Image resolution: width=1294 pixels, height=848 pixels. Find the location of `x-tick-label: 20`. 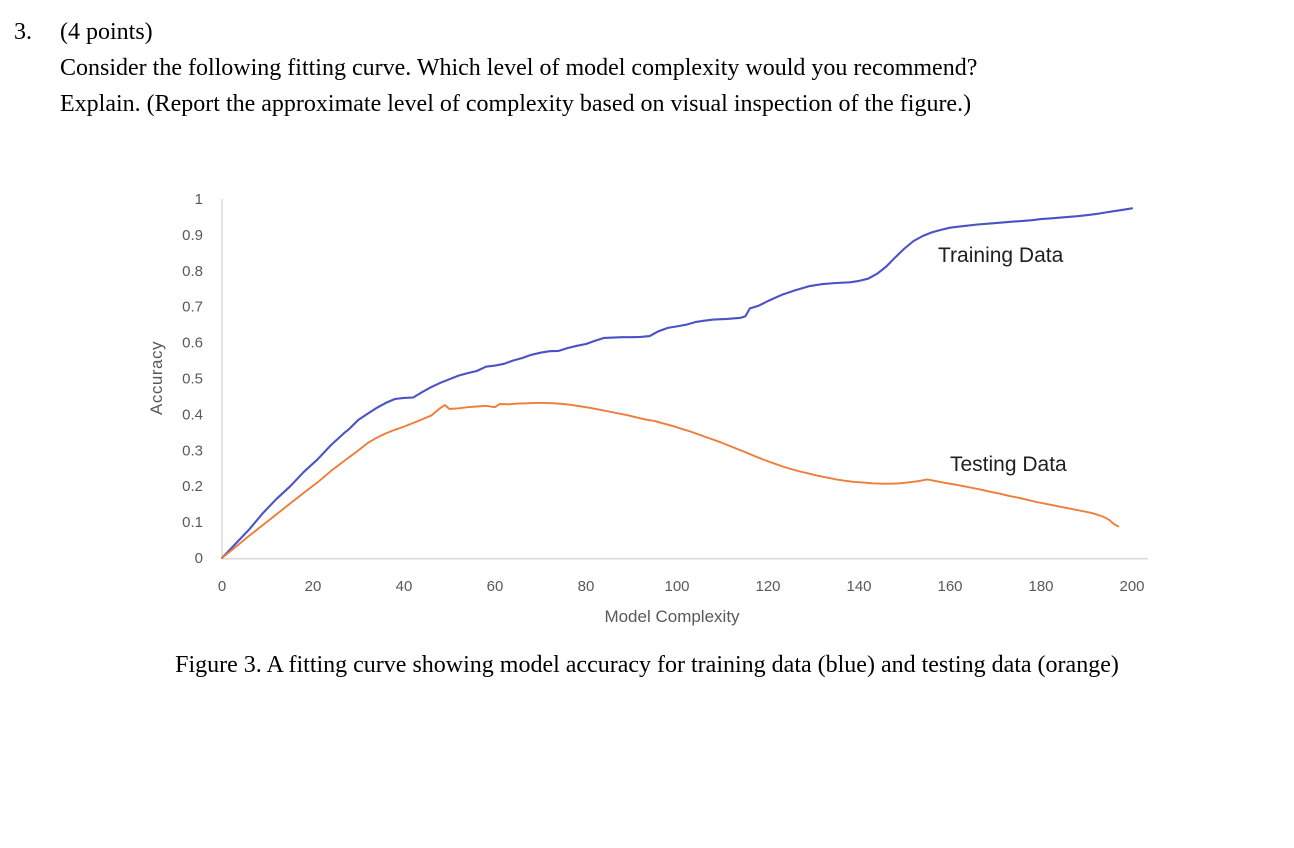

x-tick-label: 20 is located at coordinates (313, 586).